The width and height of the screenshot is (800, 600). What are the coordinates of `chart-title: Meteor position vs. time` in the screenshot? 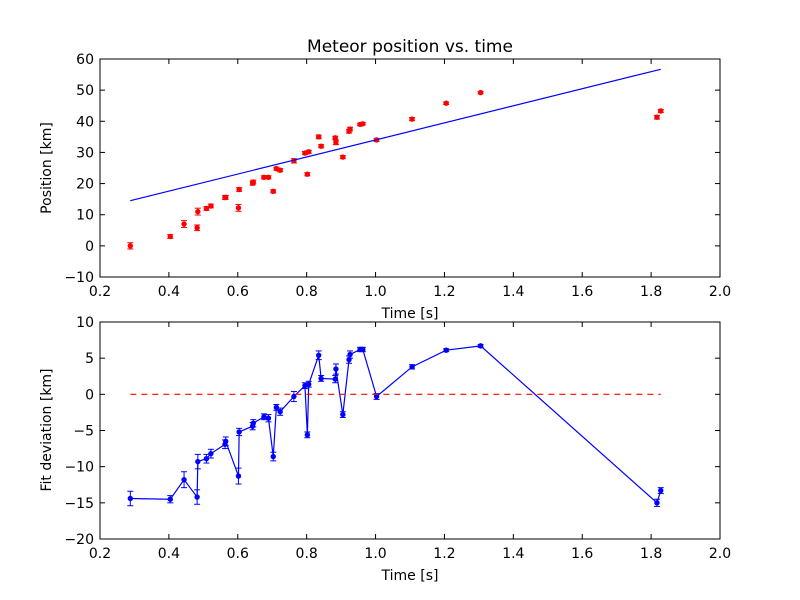 It's located at (410, 47).